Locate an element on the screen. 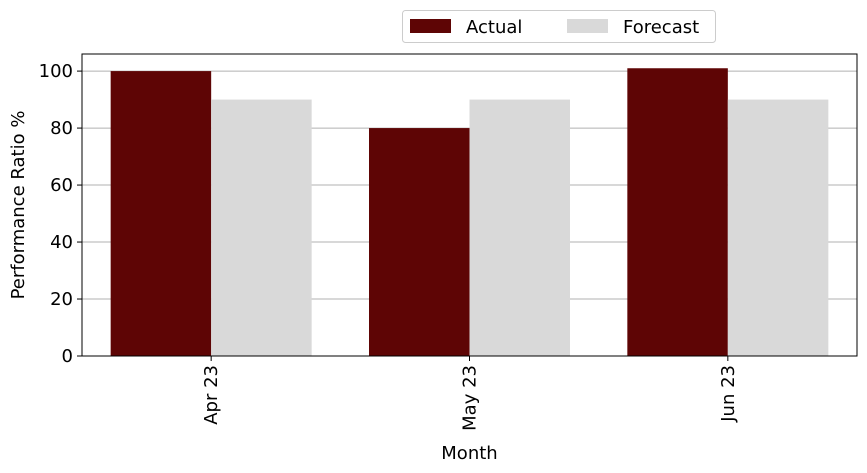 The width and height of the screenshot is (867, 473). legend: Actual Forecast is located at coordinates (559, 26).